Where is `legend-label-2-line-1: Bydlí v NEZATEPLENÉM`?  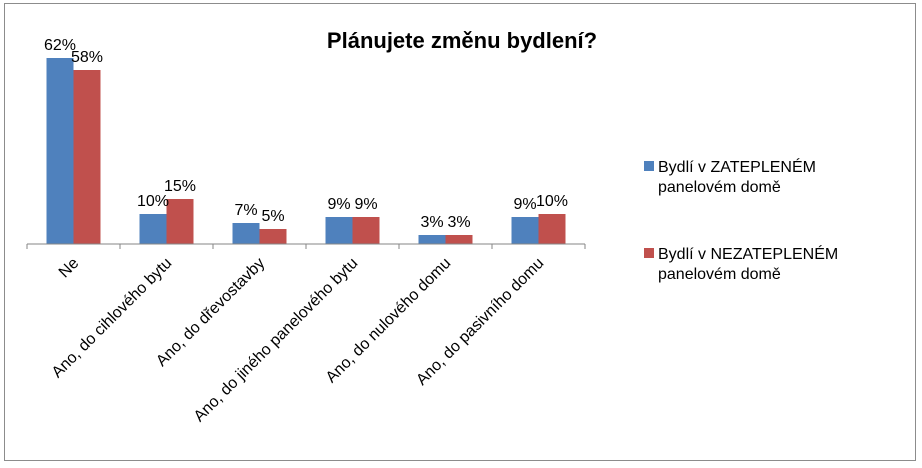
legend-label-2-line-1: Bydlí v NEZATEPLENÉM is located at coordinates (748, 253).